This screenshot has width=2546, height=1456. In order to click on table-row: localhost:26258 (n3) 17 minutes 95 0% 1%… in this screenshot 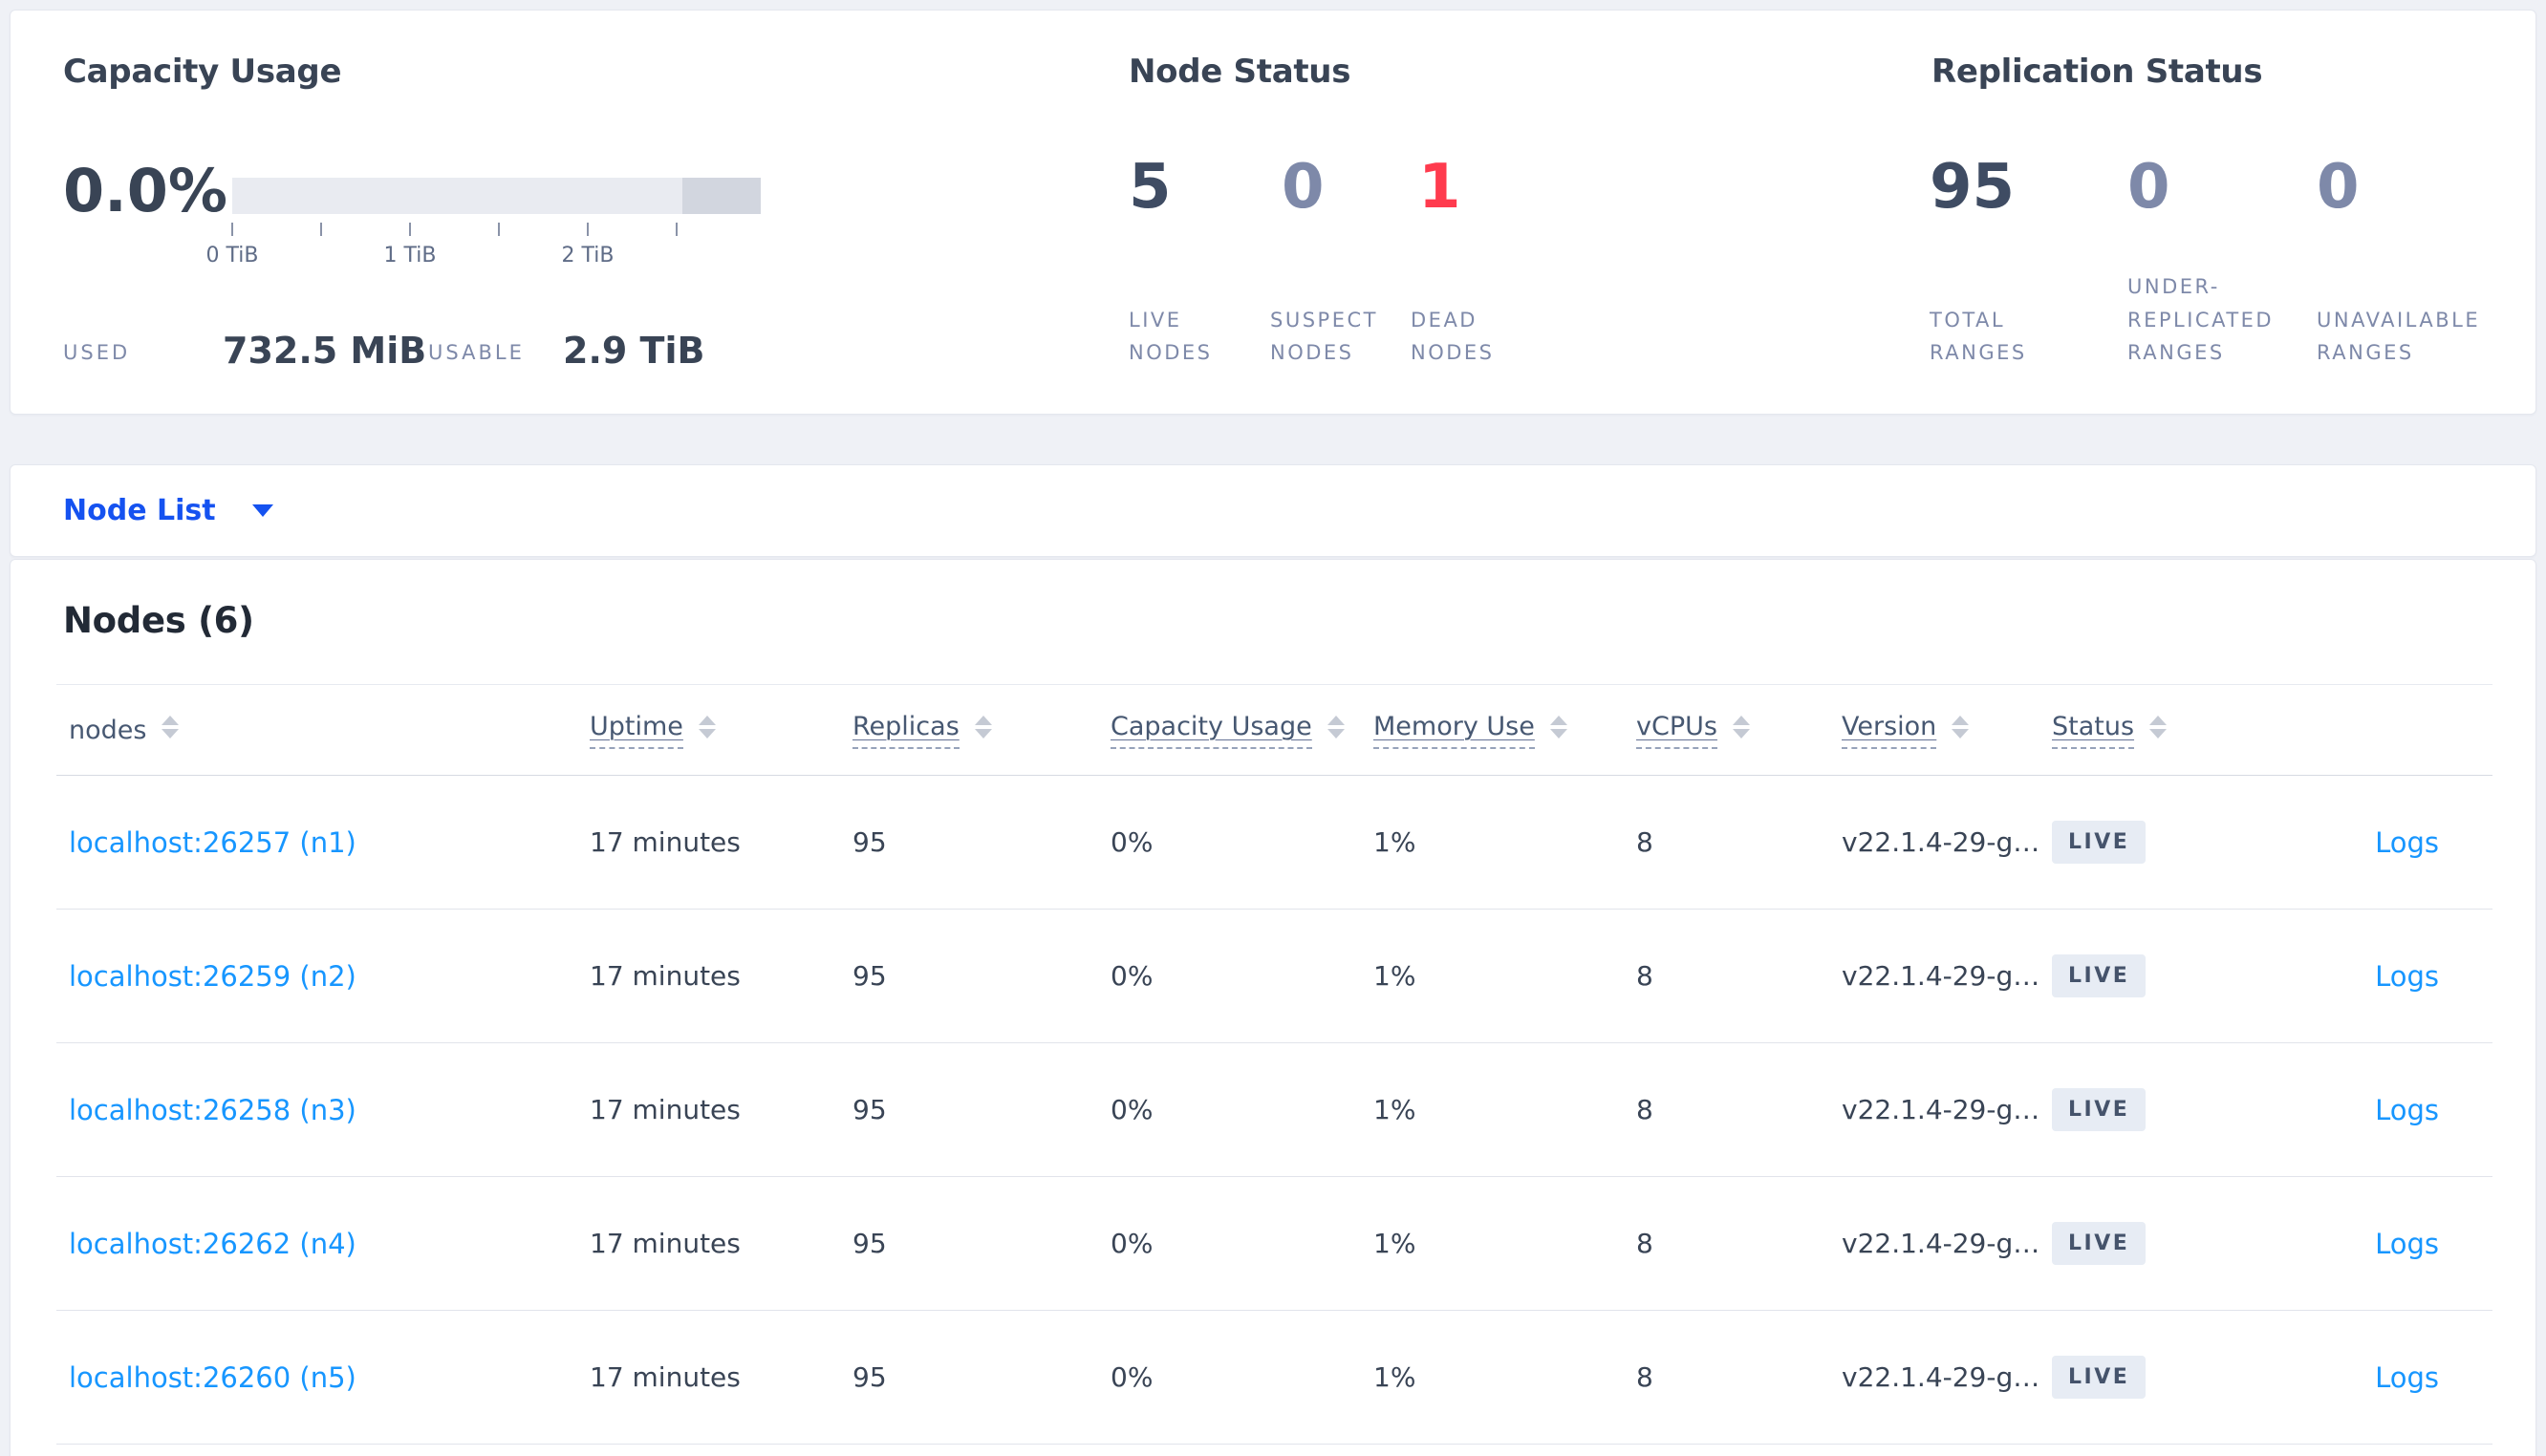, I will do `click(1274, 1110)`.